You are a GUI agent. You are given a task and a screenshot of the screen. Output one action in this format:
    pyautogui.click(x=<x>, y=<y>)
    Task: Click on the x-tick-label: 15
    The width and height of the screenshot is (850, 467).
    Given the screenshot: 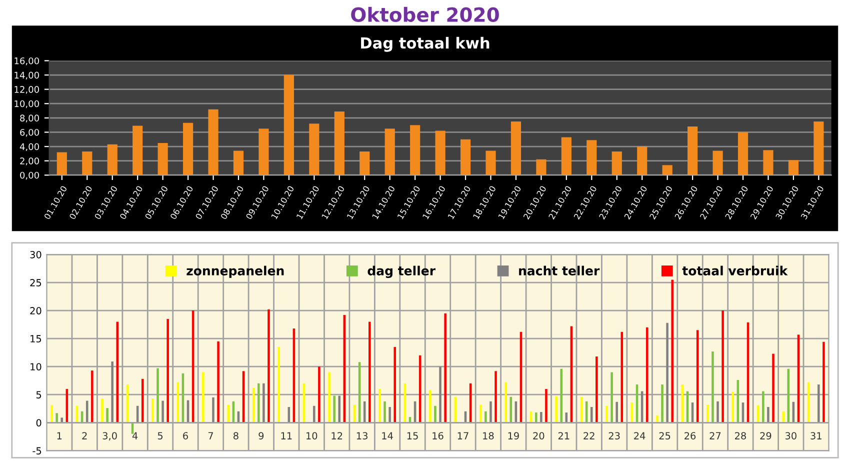 What is the action you would take?
    pyautogui.click(x=412, y=436)
    